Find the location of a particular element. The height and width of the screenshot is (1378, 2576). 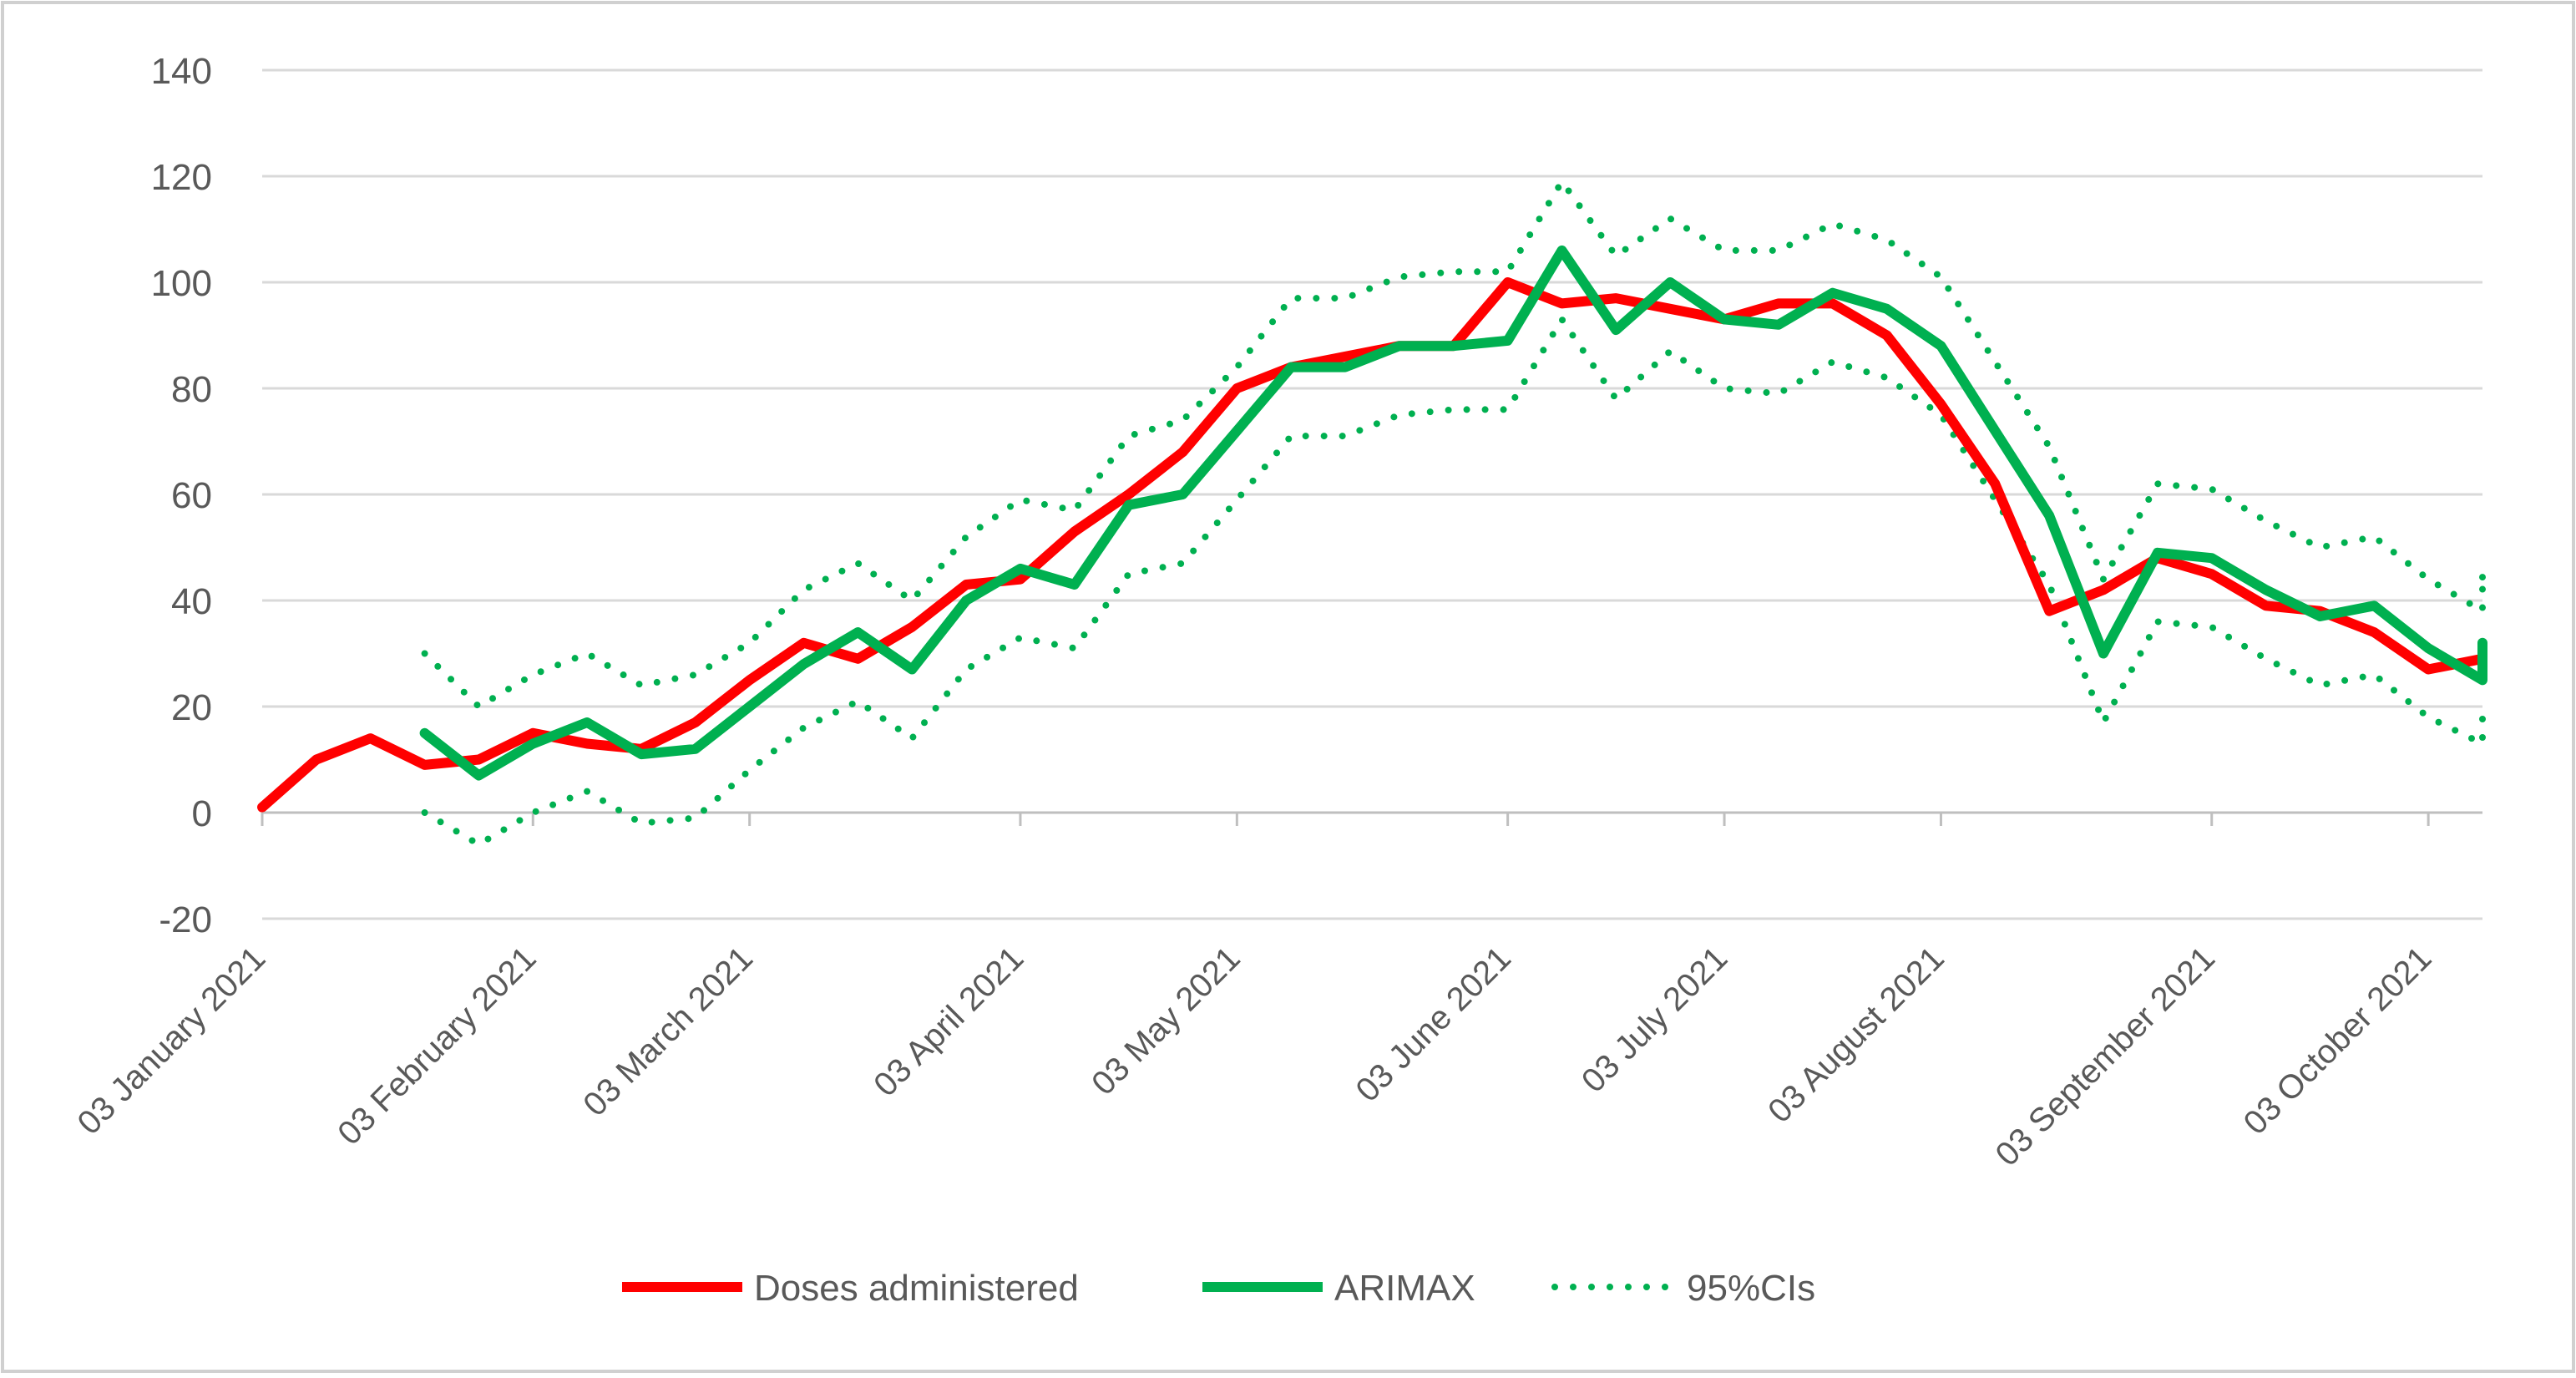

legend-item: Doses administered is located at coordinates (850, 1288).